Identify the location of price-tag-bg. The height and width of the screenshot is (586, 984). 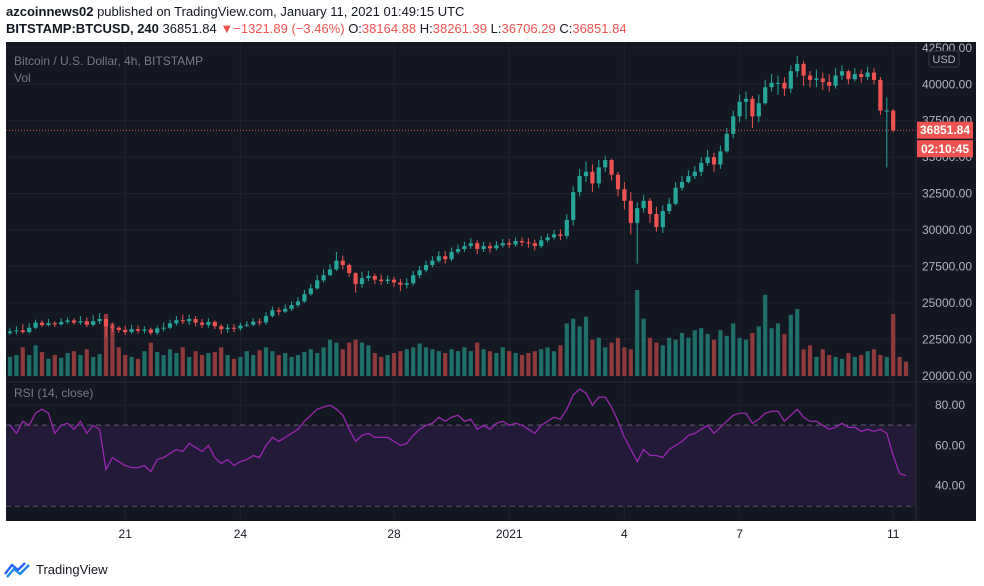
(945, 130).